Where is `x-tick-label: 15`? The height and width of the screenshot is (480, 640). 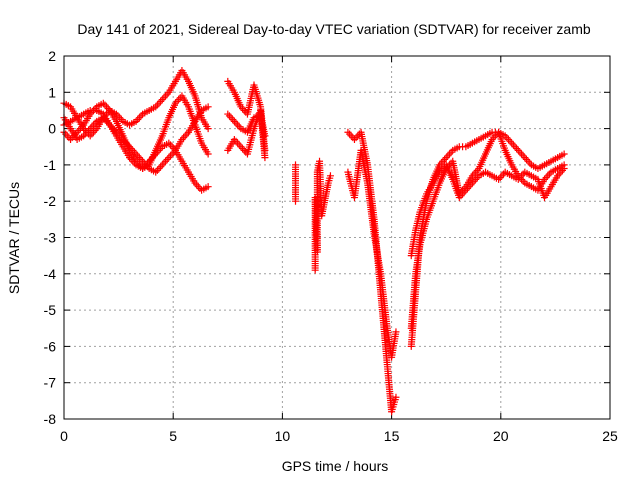
x-tick-label: 15 is located at coordinates (392, 436).